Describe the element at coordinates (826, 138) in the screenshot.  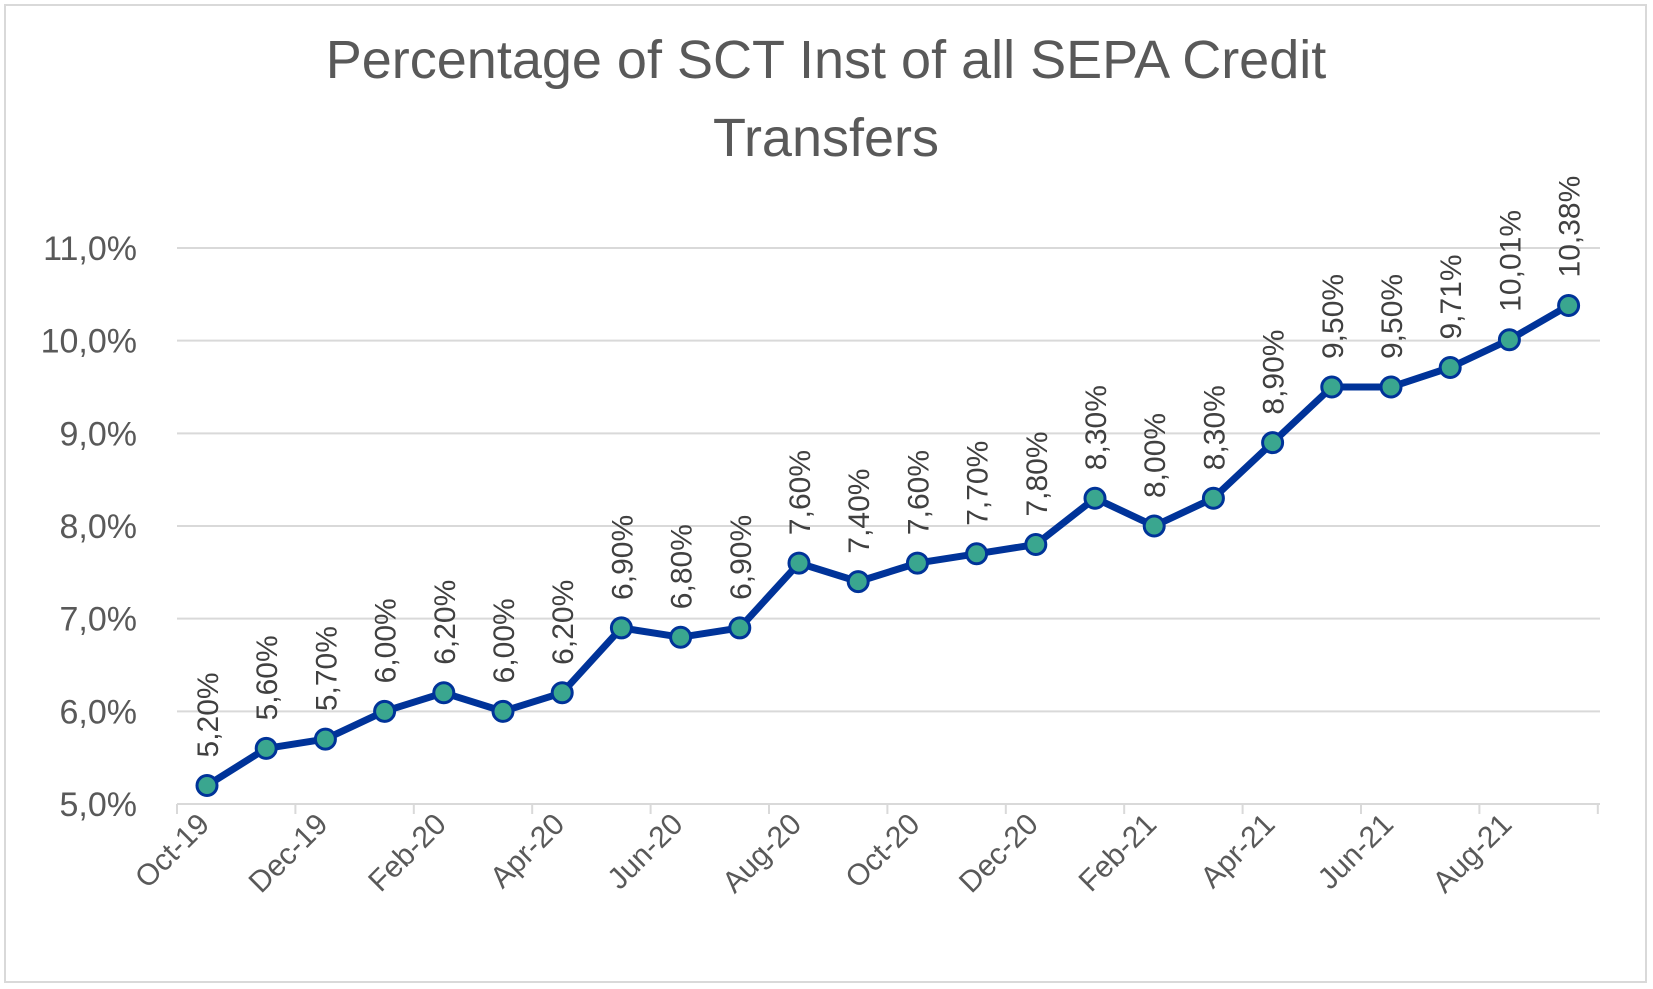
I see `chart-title-line-2: Transfers` at that location.